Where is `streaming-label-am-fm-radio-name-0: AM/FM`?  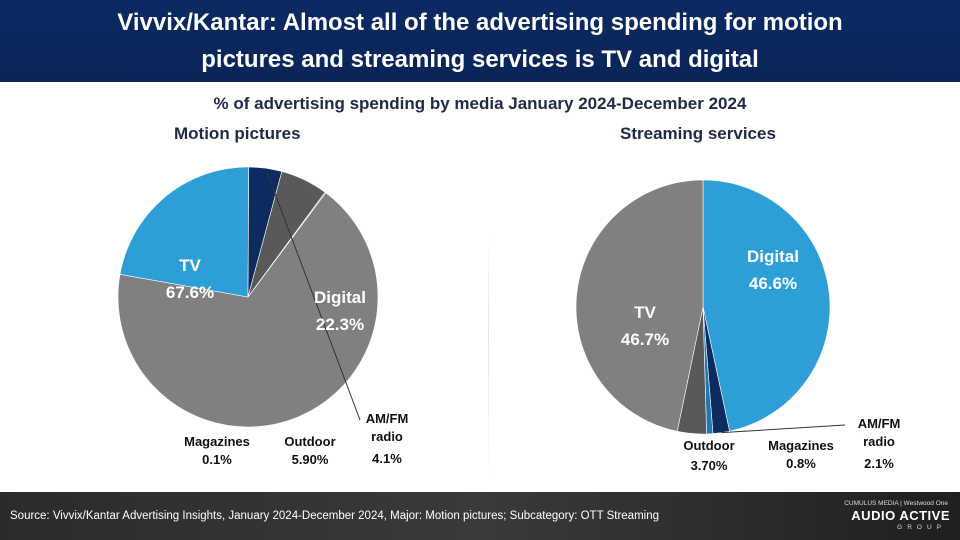 streaming-label-am-fm-radio-name-0: AM/FM is located at coordinates (879, 423).